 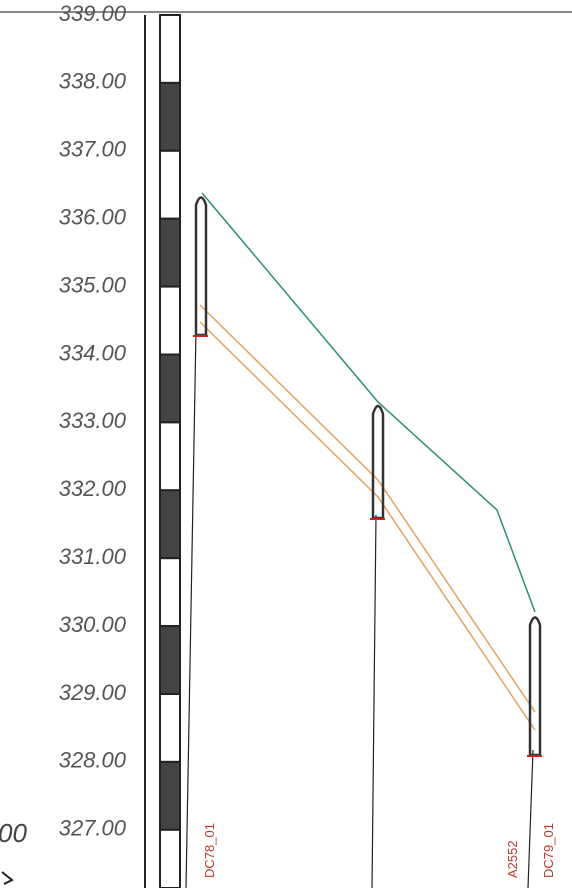 I want to click on elevation-label: 329.00, so click(x=93, y=692).